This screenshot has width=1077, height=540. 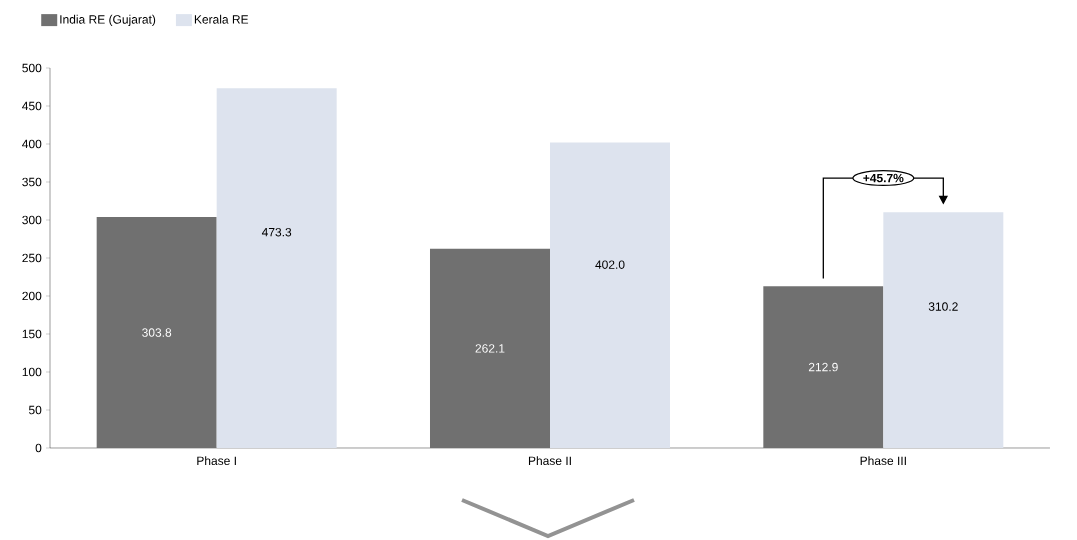 What do you see at coordinates (32, 372) in the screenshot?
I see `y-tick-label: 100` at bounding box center [32, 372].